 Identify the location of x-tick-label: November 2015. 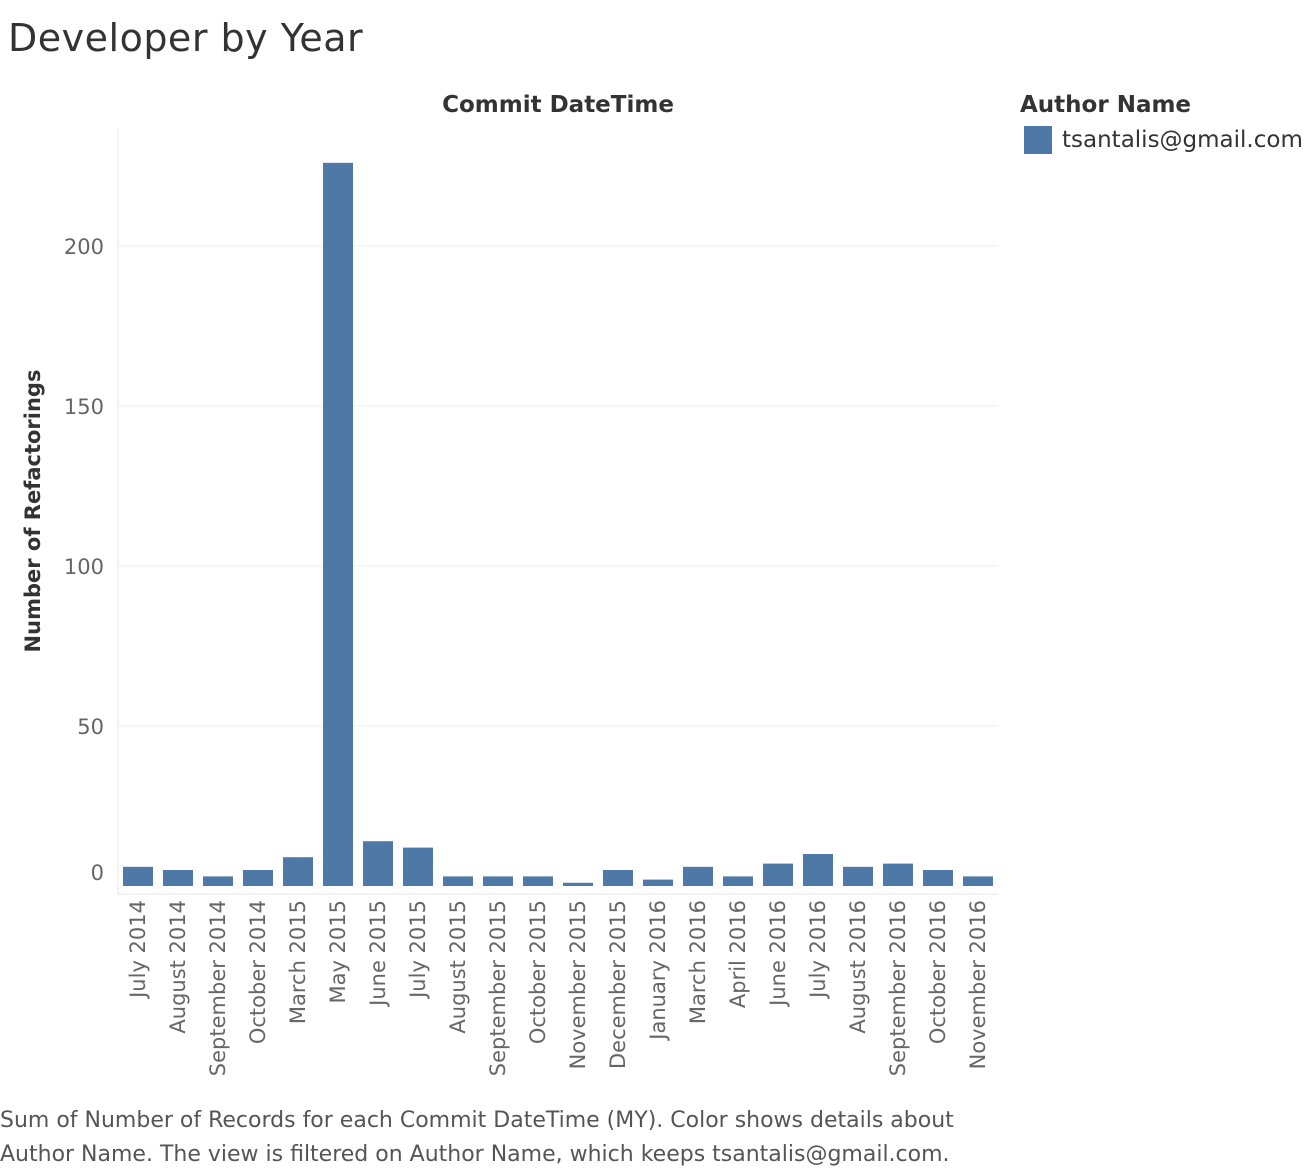
(578, 984).